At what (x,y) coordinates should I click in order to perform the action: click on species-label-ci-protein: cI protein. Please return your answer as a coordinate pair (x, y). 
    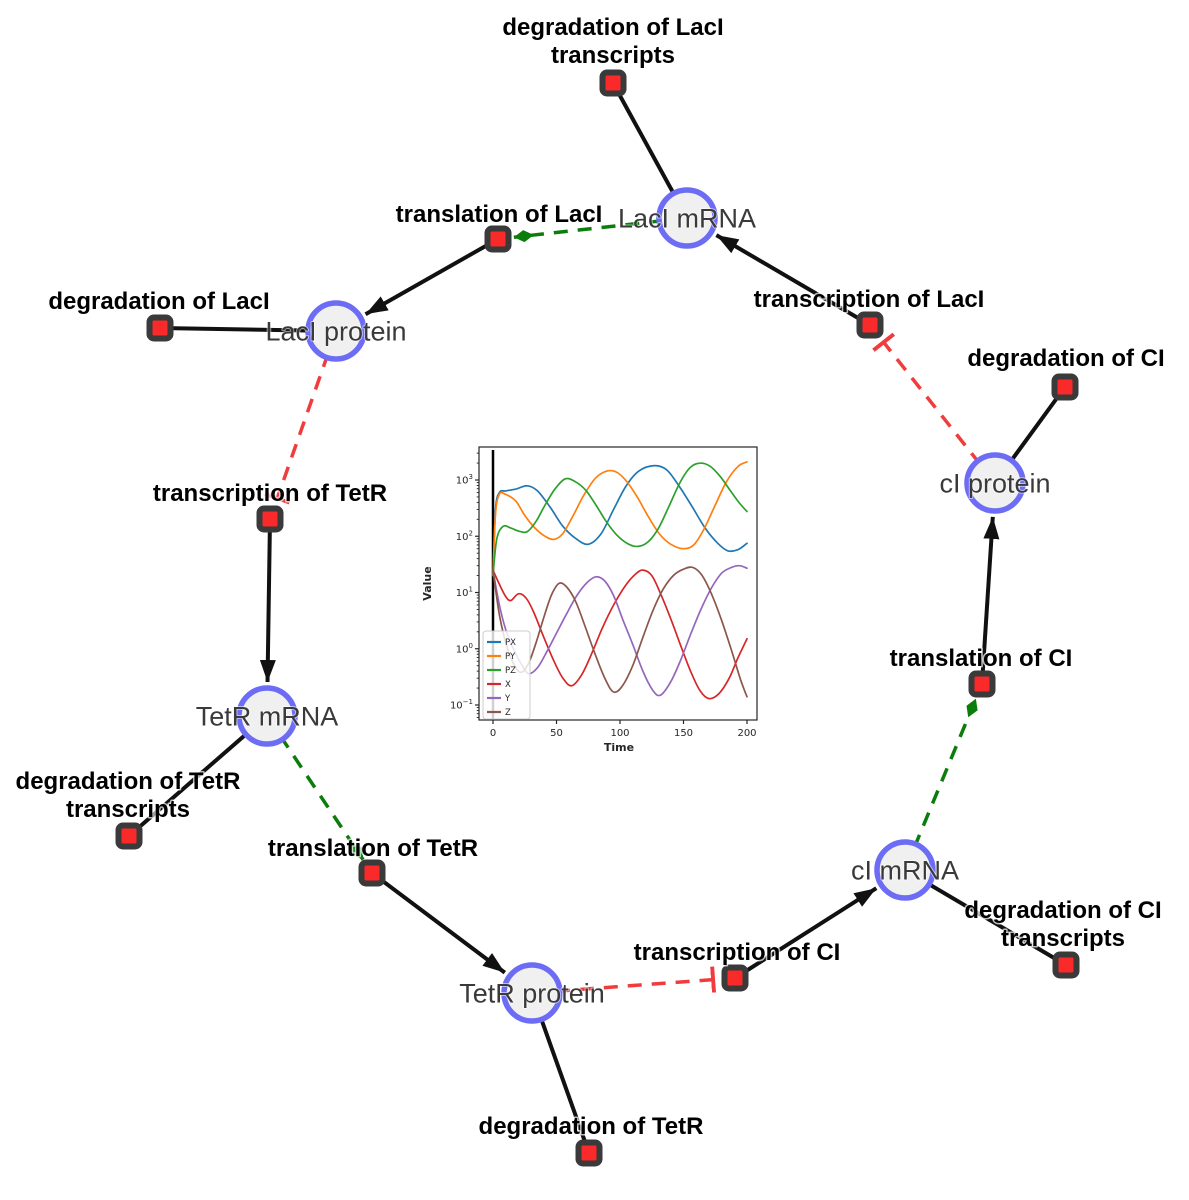
    Looking at the image, I should click on (994, 484).